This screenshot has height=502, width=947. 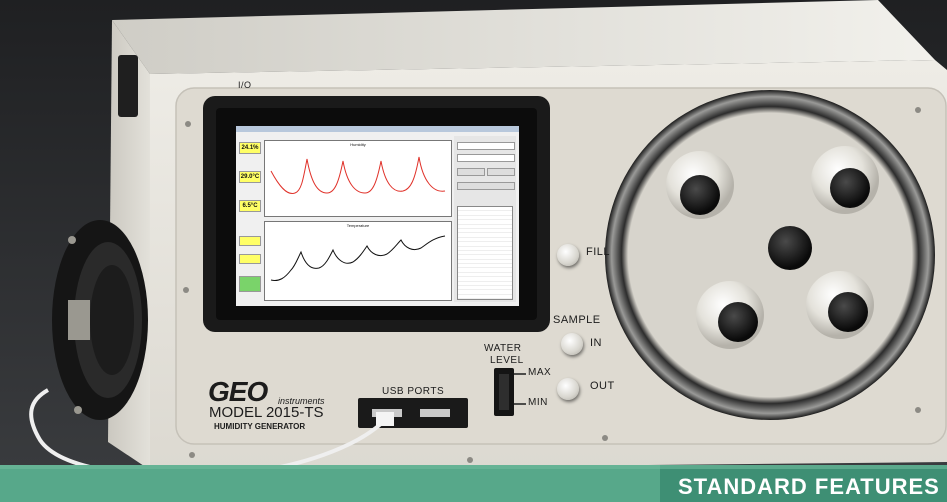 I want to click on brand-suffix: instruments, so click(x=301, y=401).